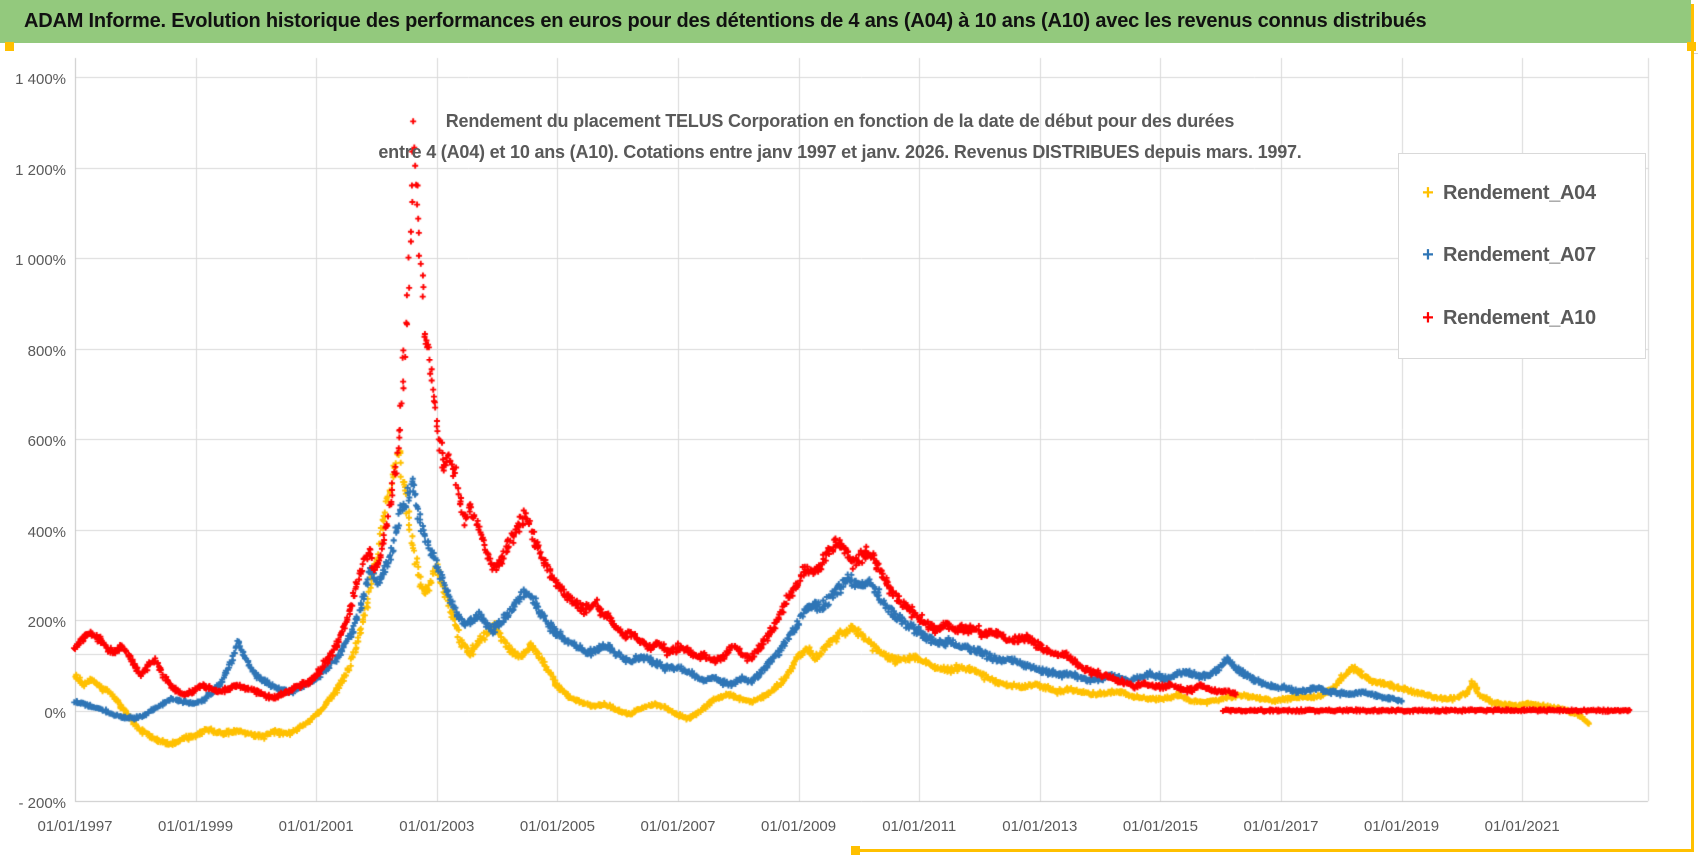 The image size is (1698, 857). I want to click on selection-handle-bottom-middle, so click(855, 850).